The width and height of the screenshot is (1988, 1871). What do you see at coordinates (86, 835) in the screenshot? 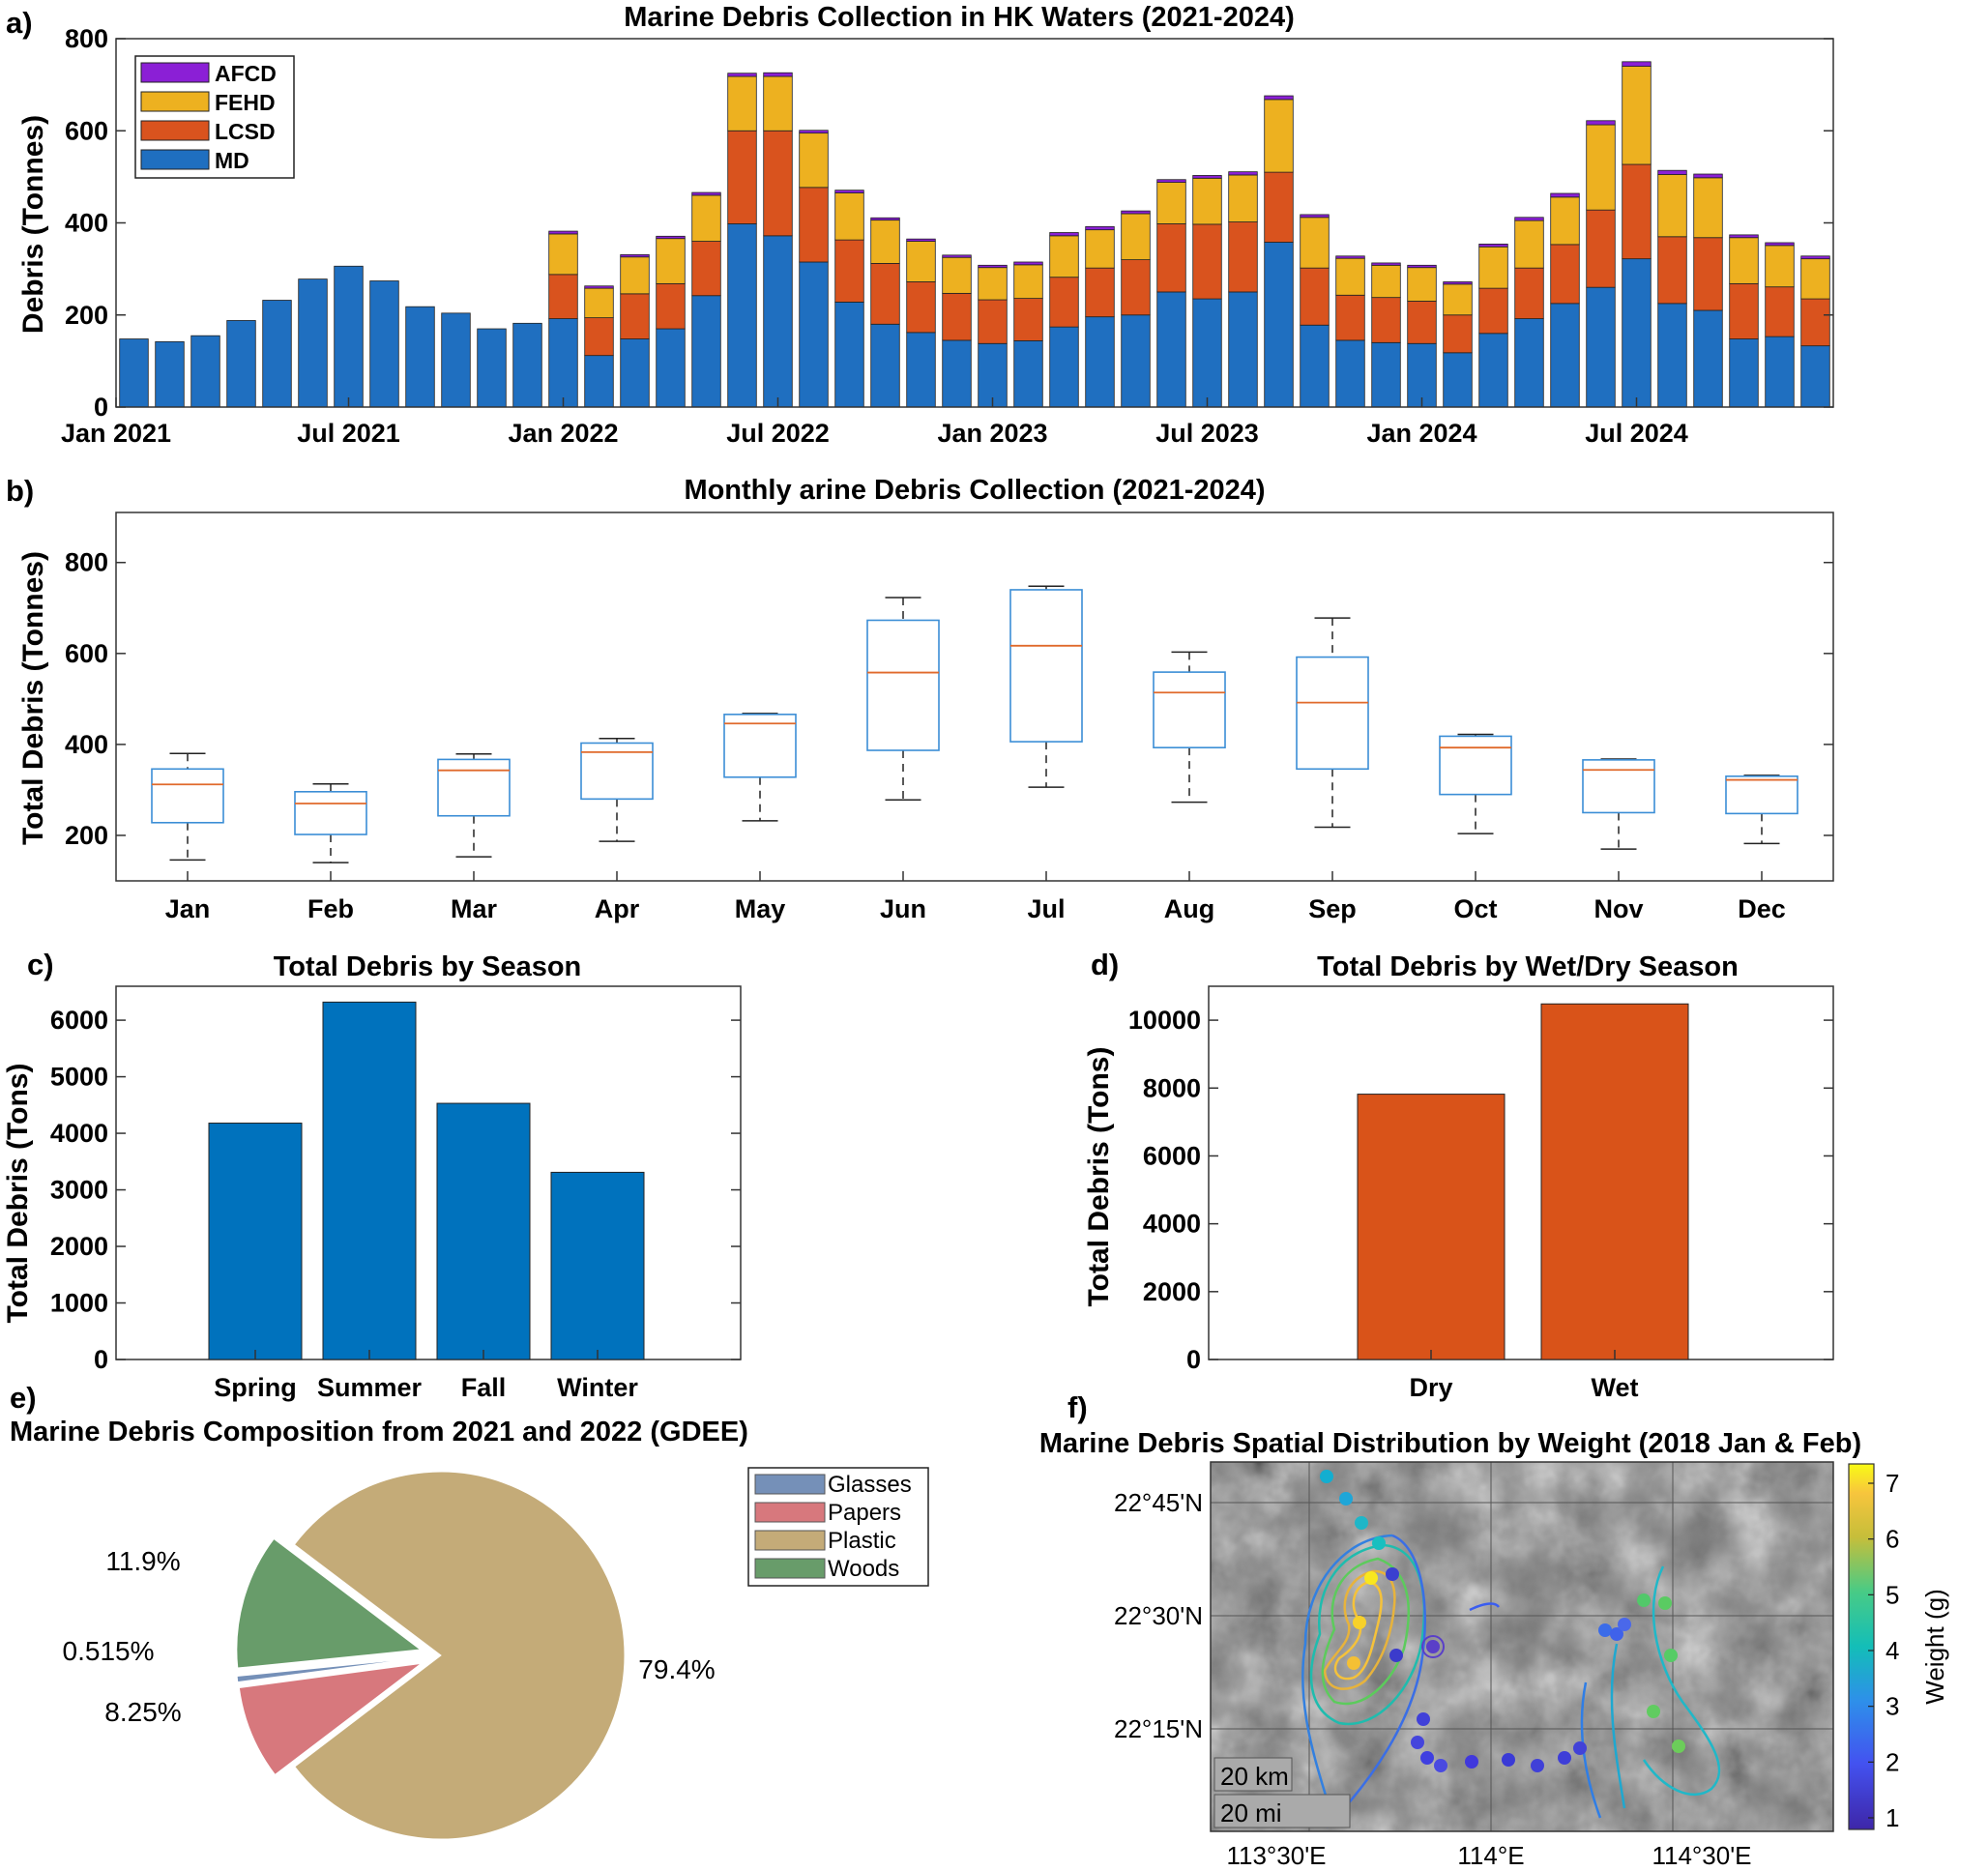
I see `panel-b-ytick-200: 200` at bounding box center [86, 835].